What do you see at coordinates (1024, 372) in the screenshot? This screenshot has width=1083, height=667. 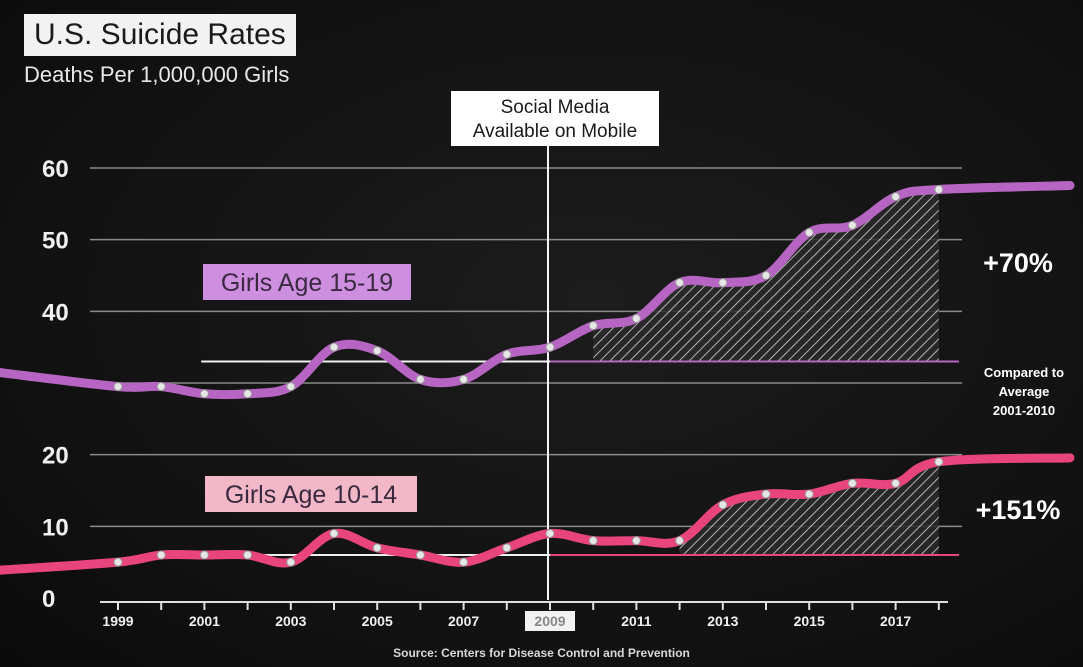 I see `comparison-note: Compared to` at bounding box center [1024, 372].